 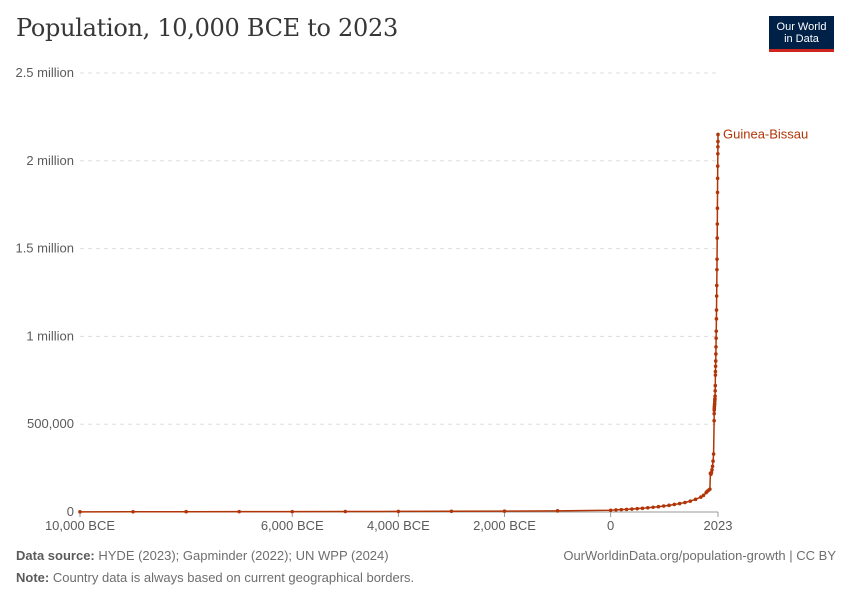 I want to click on data-source-label: Data source:, so click(x=55, y=555).